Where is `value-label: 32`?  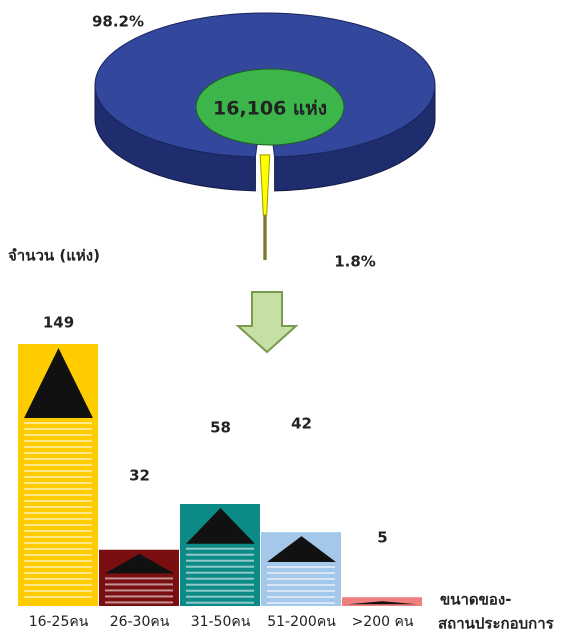 value-label: 32 is located at coordinates (139, 476).